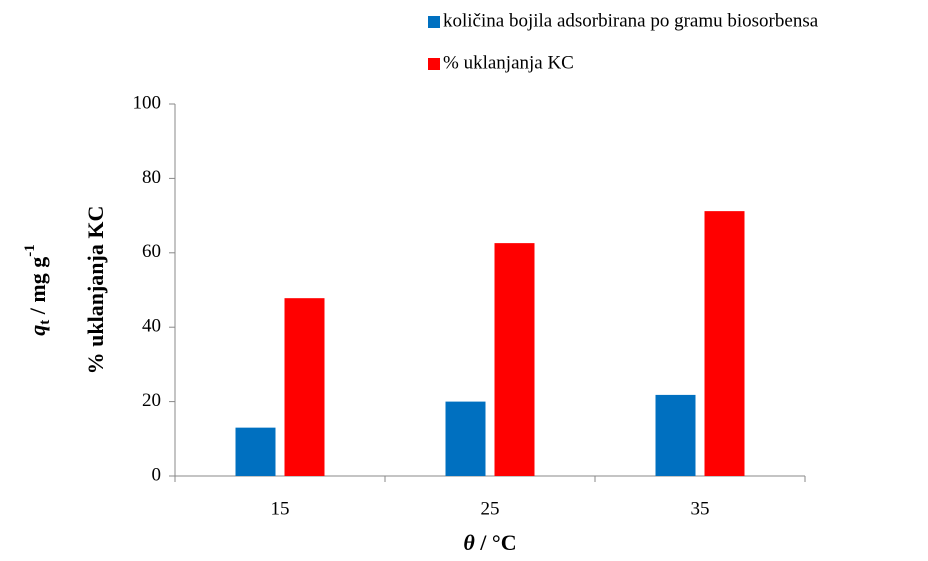 The height and width of the screenshot is (561, 928). What do you see at coordinates (151, 251) in the screenshot?
I see `y-tick-label: 60` at bounding box center [151, 251].